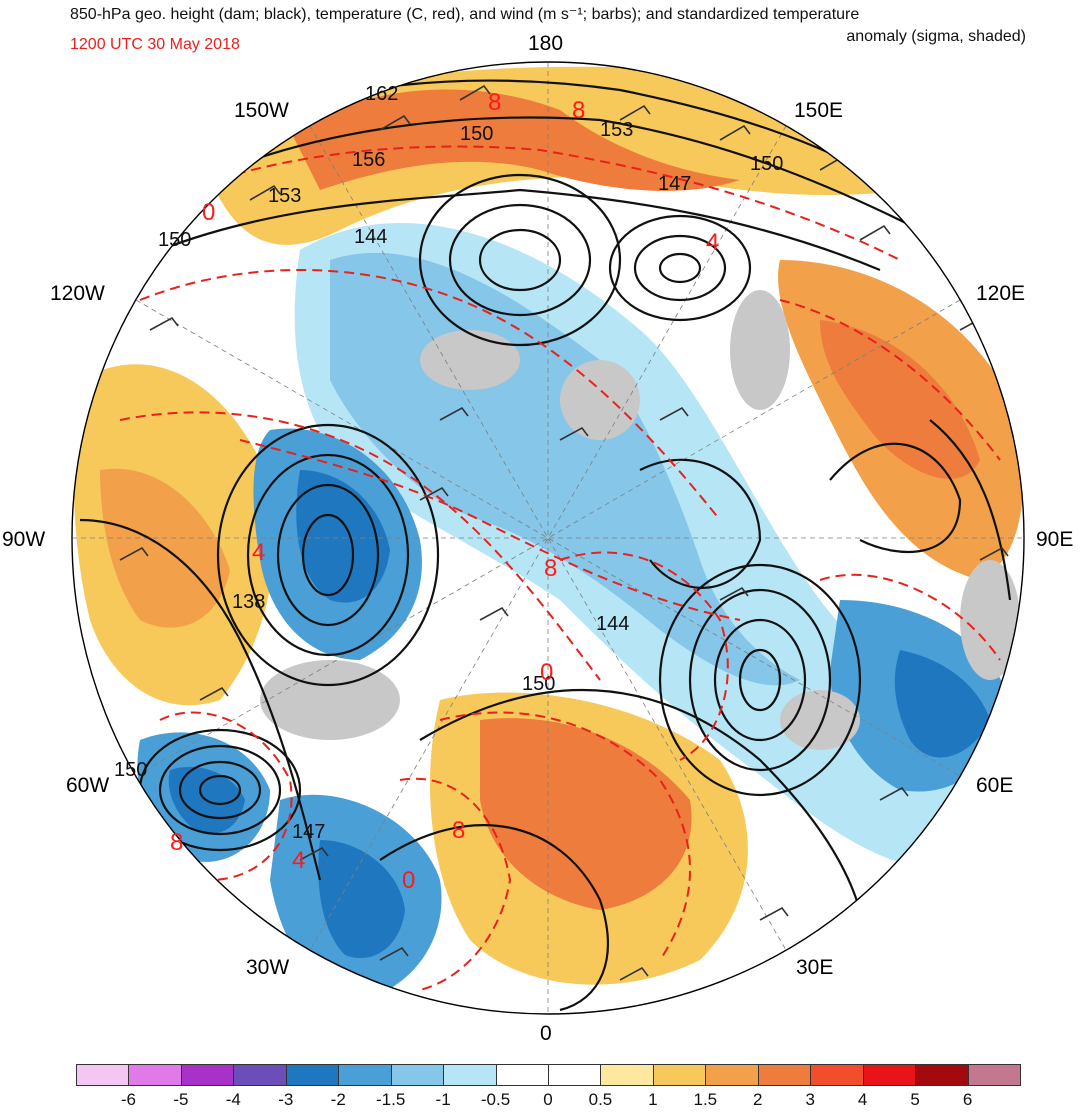  I want to click on colorbar-tick-label: -3, so click(286, 1099).